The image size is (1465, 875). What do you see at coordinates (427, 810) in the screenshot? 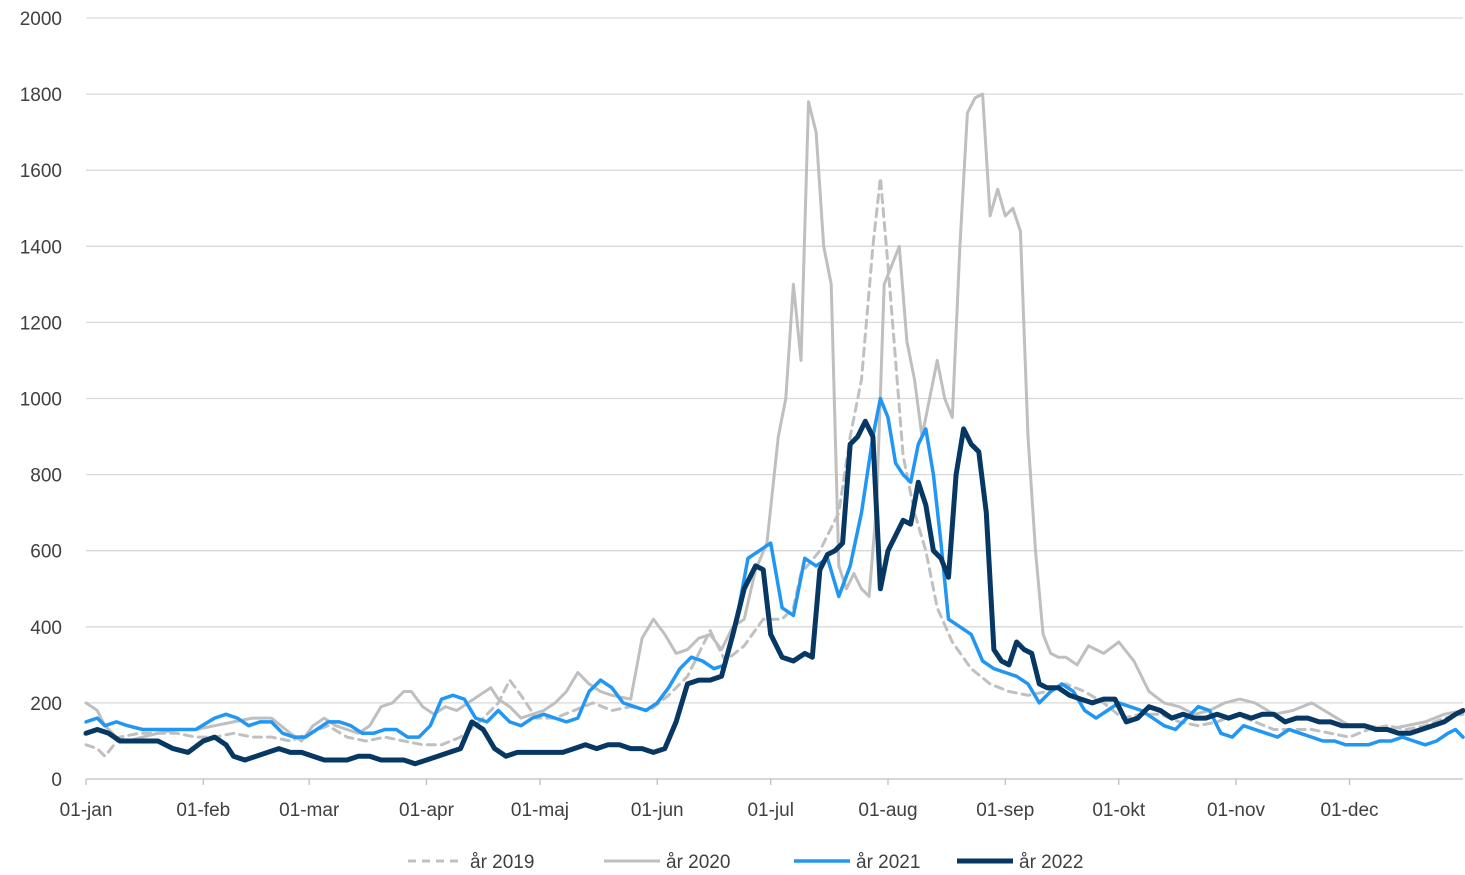
I see `x-tick-label: 01-apr` at bounding box center [427, 810].